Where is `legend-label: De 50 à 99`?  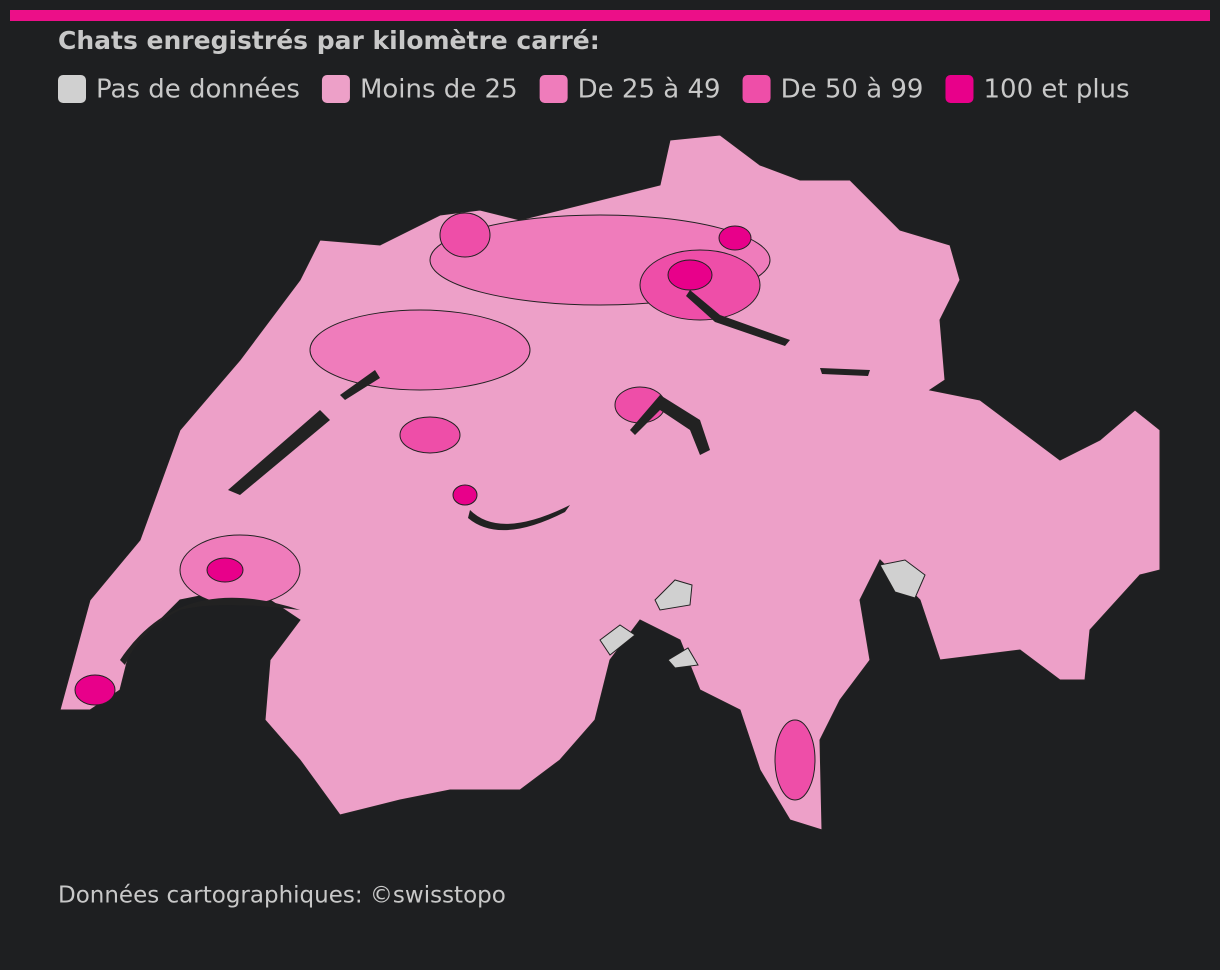 legend-label: De 50 à 99 is located at coordinates (852, 90).